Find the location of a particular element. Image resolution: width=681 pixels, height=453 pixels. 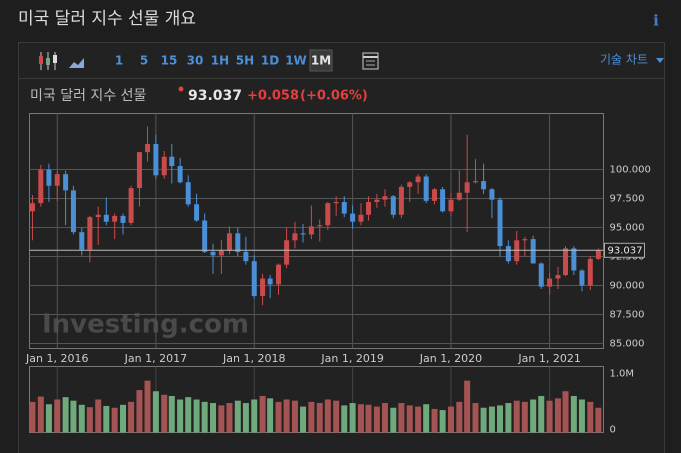

x-tick-label: Jan 1, 2021 is located at coordinates (548, 358).